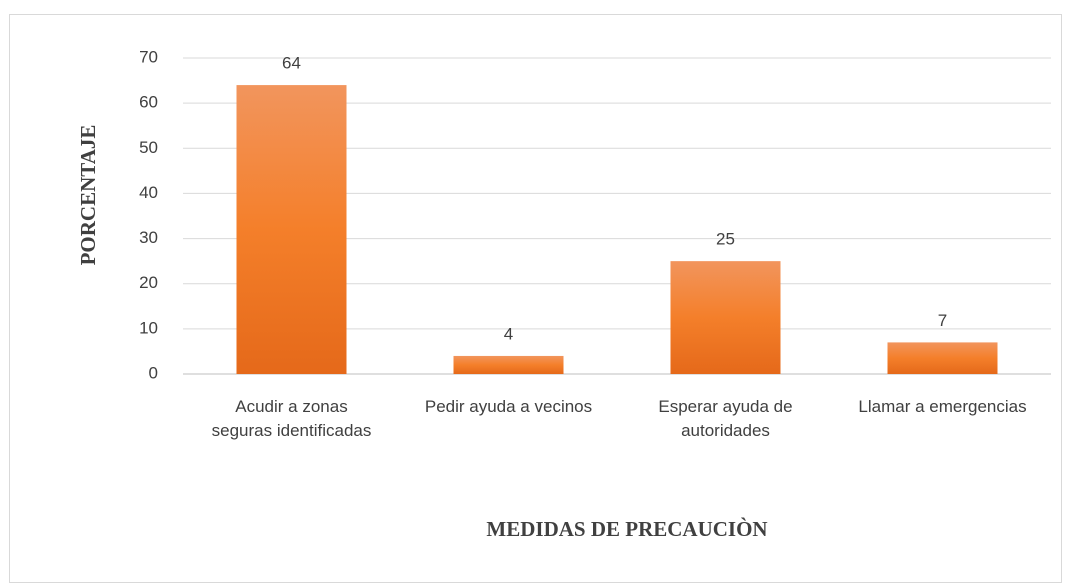  I want to click on x-axis-label: MEDIDAS DE PRECAUCIÒN, so click(626, 529).